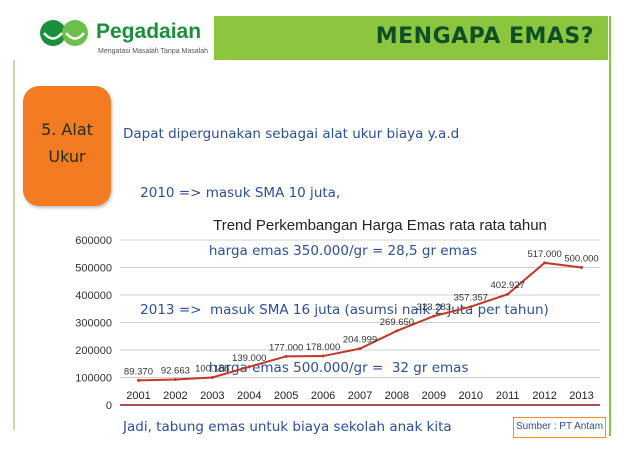 This screenshot has height=457, width=638. What do you see at coordinates (508, 285) in the screenshot?
I see `data-label: 402.927` at bounding box center [508, 285].